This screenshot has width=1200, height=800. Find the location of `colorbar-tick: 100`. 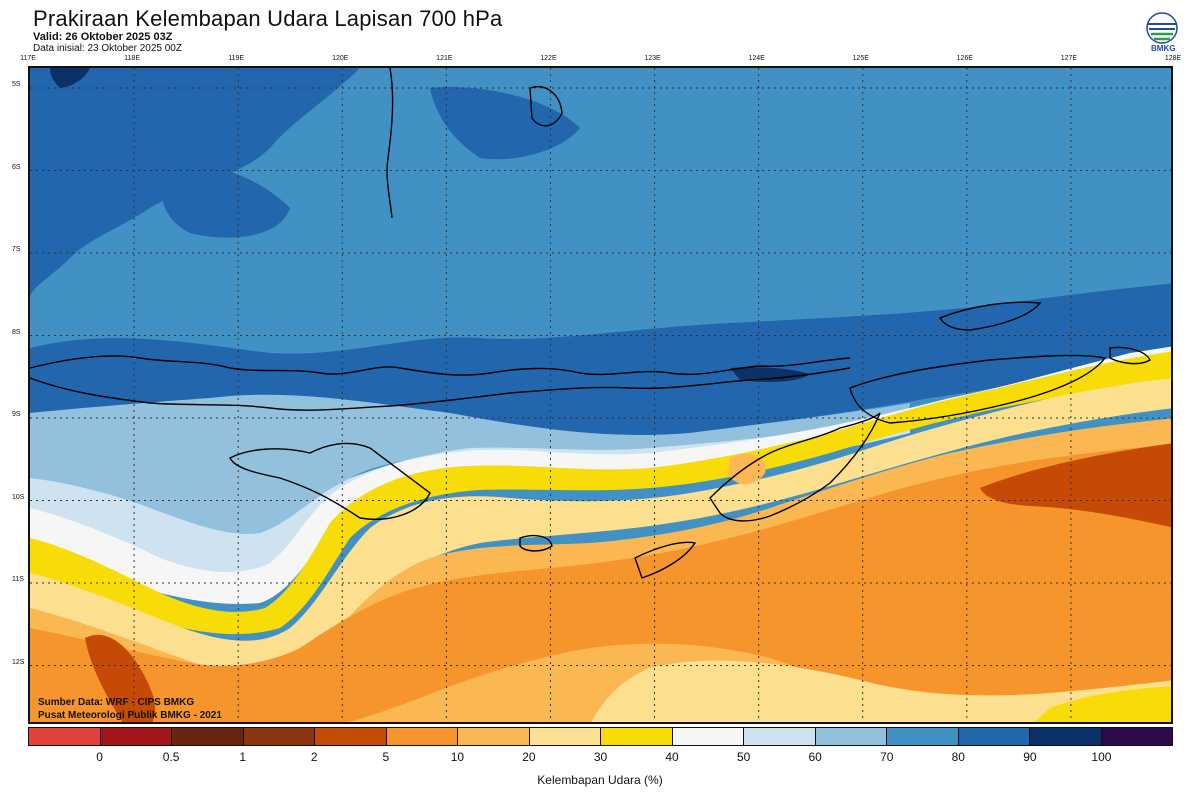

colorbar-tick: 100 is located at coordinates (1101, 757).